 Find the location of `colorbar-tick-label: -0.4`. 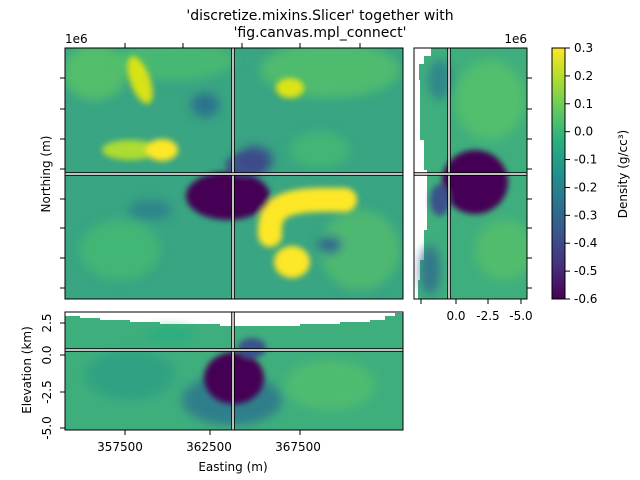

colorbar-tick-label: -0.4 is located at coordinates (585, 243).